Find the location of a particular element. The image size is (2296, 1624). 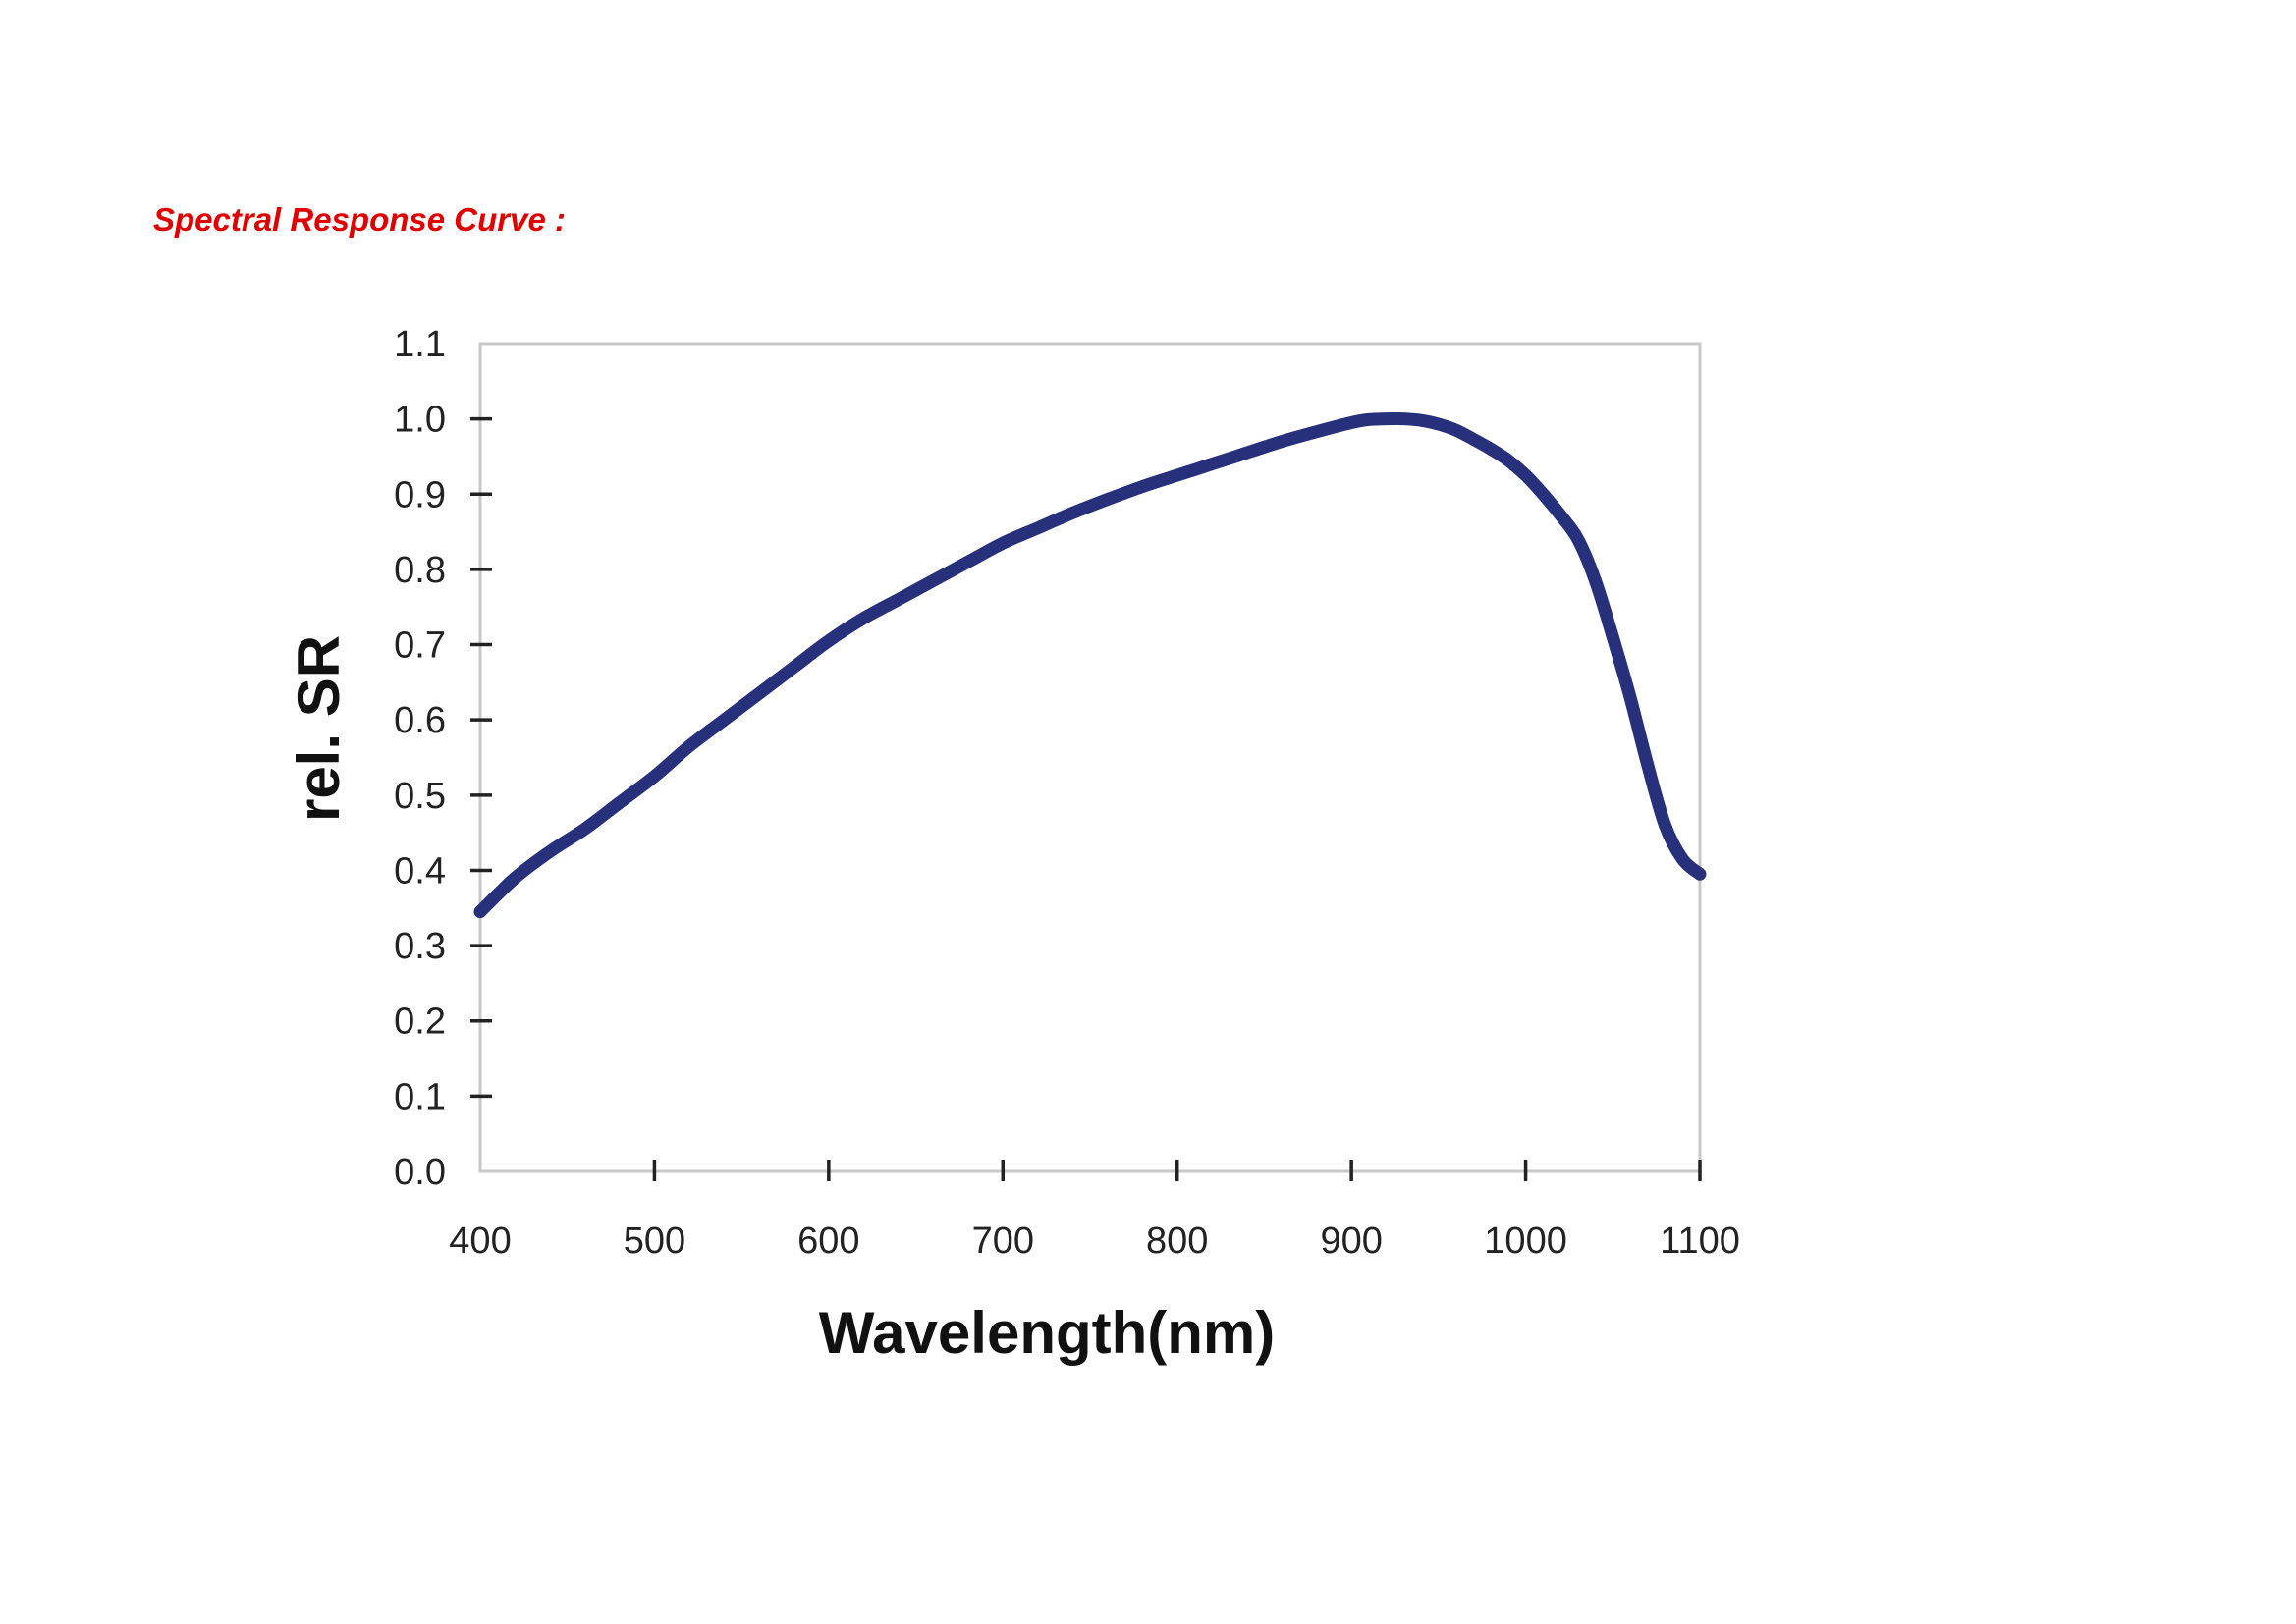

x-tick-label: 900 is located at coordinates (1351, 1241).